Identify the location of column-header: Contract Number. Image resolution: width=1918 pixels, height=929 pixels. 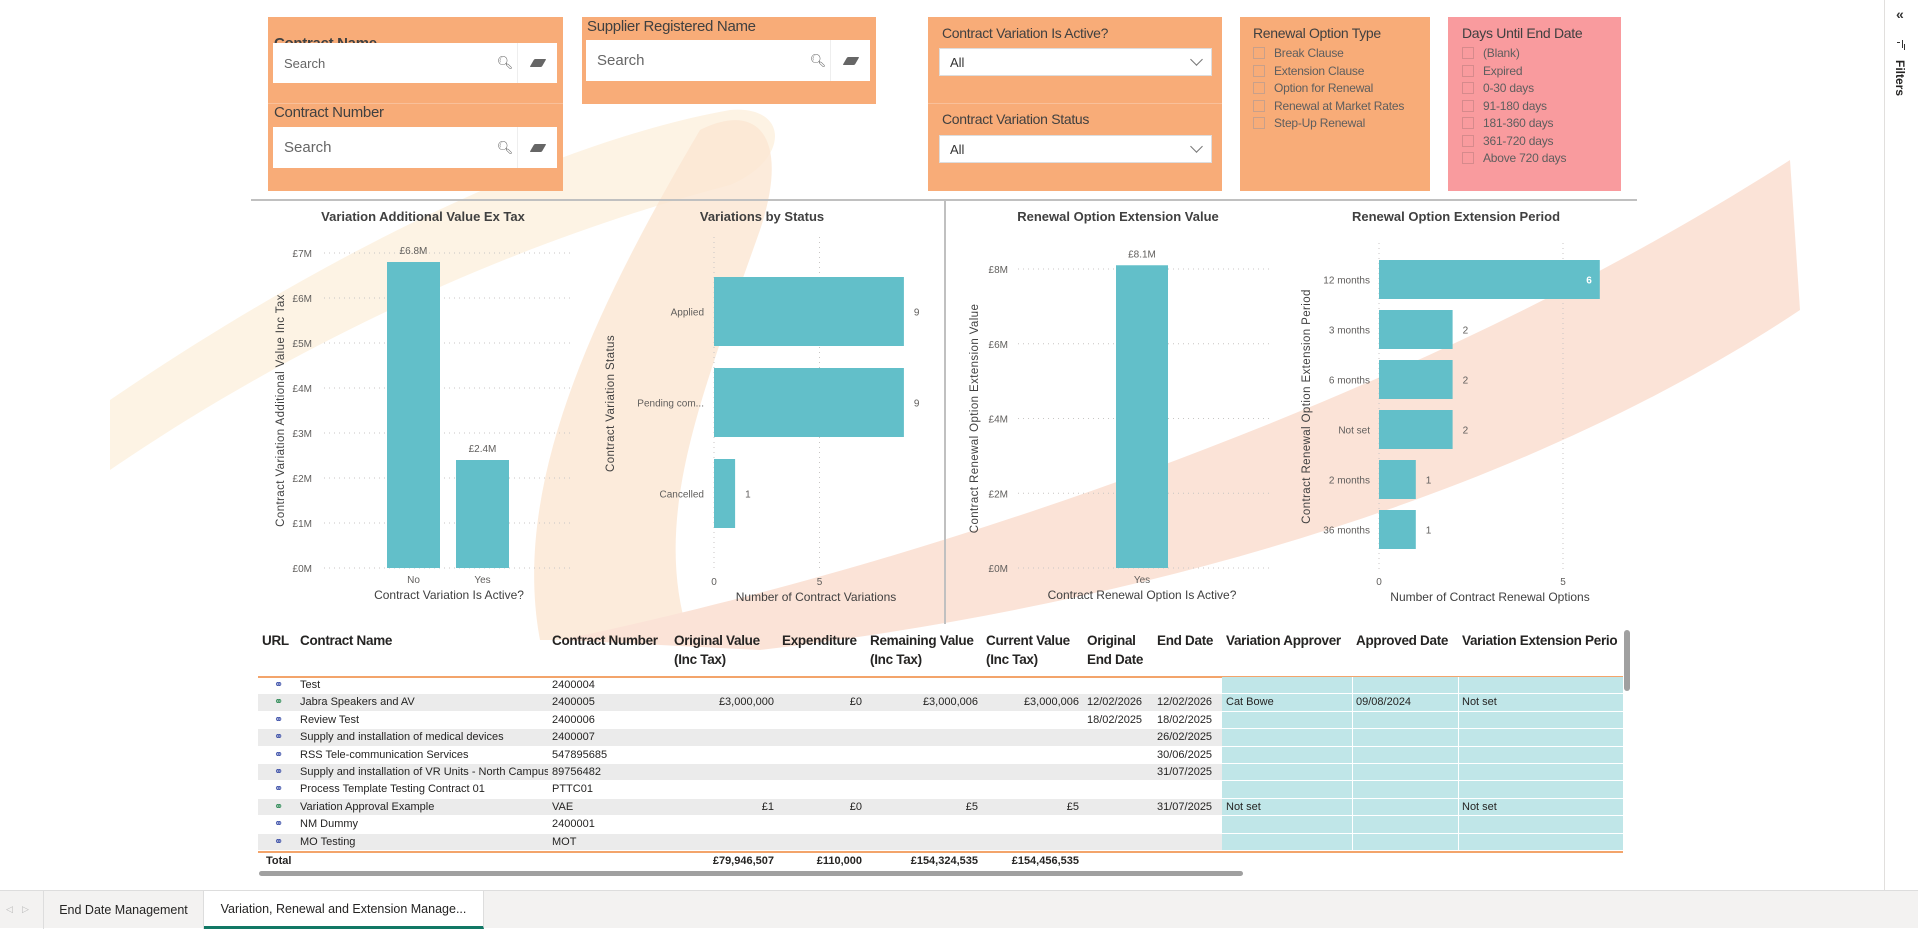
(605, 640).